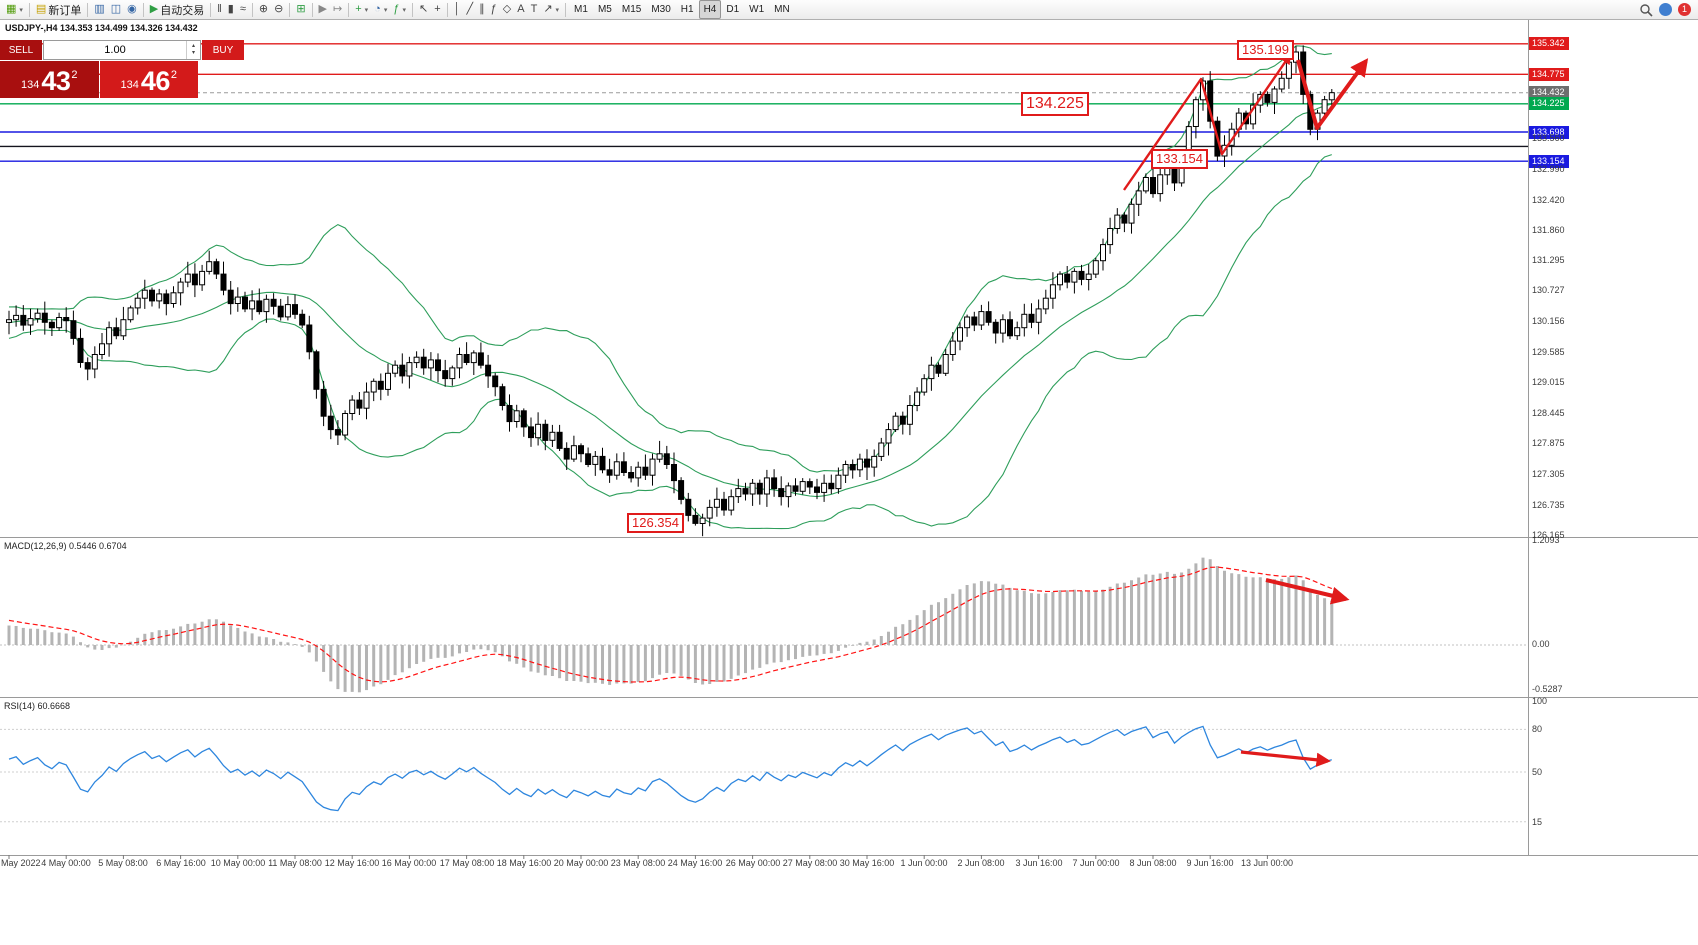  What do you see at coordinates (385, 10) in the screenshot?
I see `period-icon-caret: ▾` at bounding box center [385, 10].